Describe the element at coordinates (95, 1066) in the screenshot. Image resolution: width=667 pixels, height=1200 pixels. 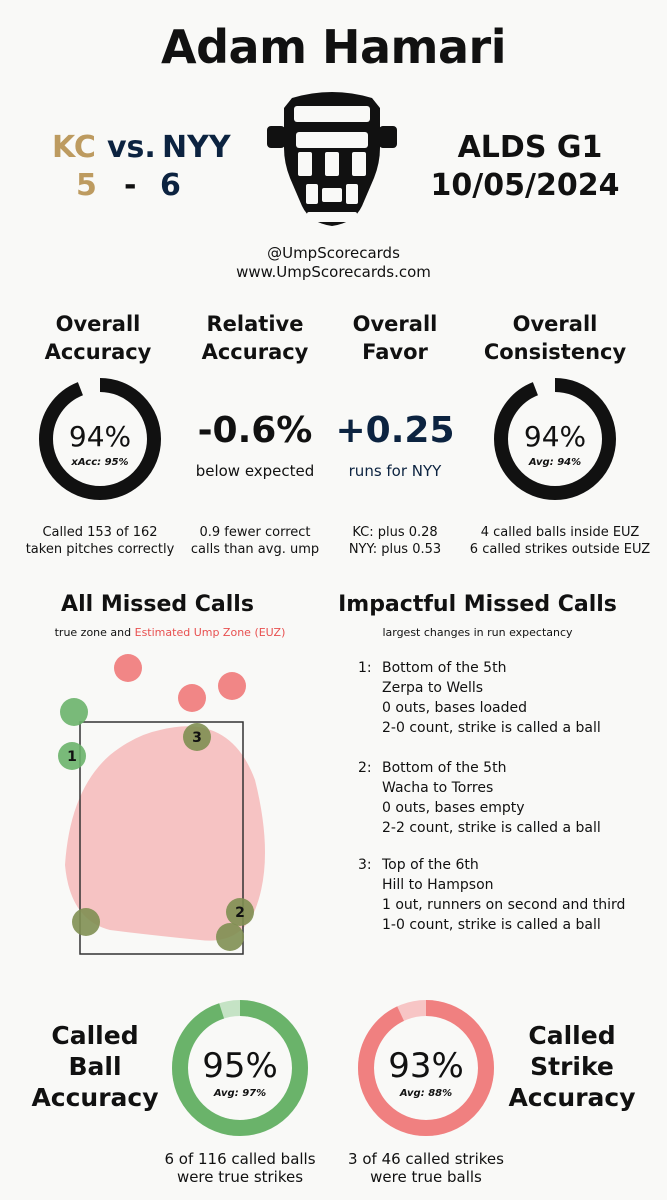
I see `called-ball-heading: Called Ball Accuracy` at that location.